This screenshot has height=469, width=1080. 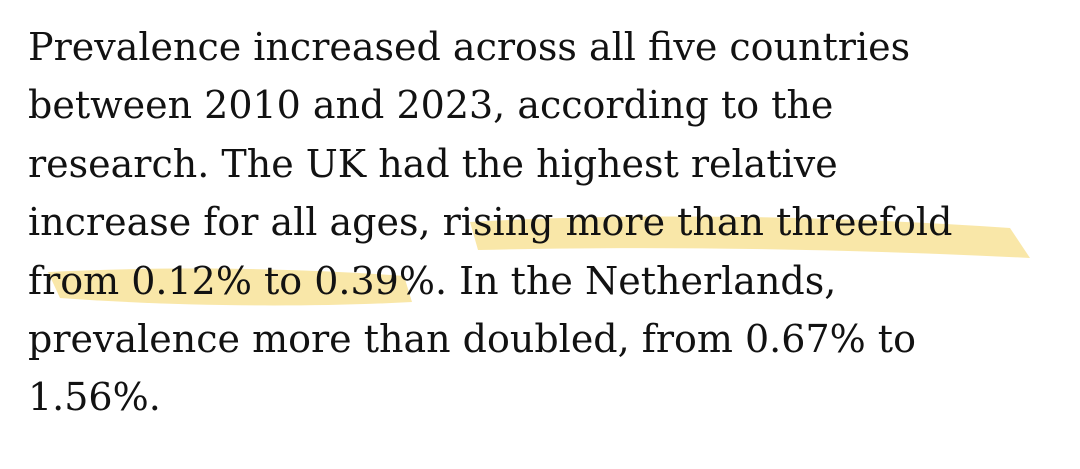 I want to click on paragraph-line-7: 1.56%., so click(x=94, y=397).